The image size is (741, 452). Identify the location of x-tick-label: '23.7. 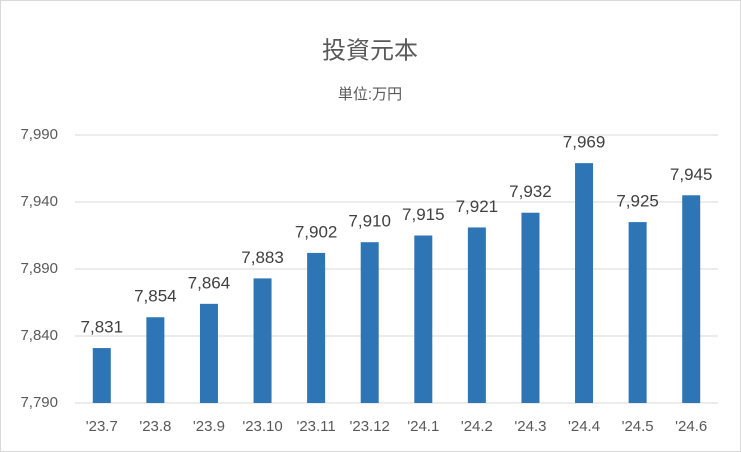
(102, 426).